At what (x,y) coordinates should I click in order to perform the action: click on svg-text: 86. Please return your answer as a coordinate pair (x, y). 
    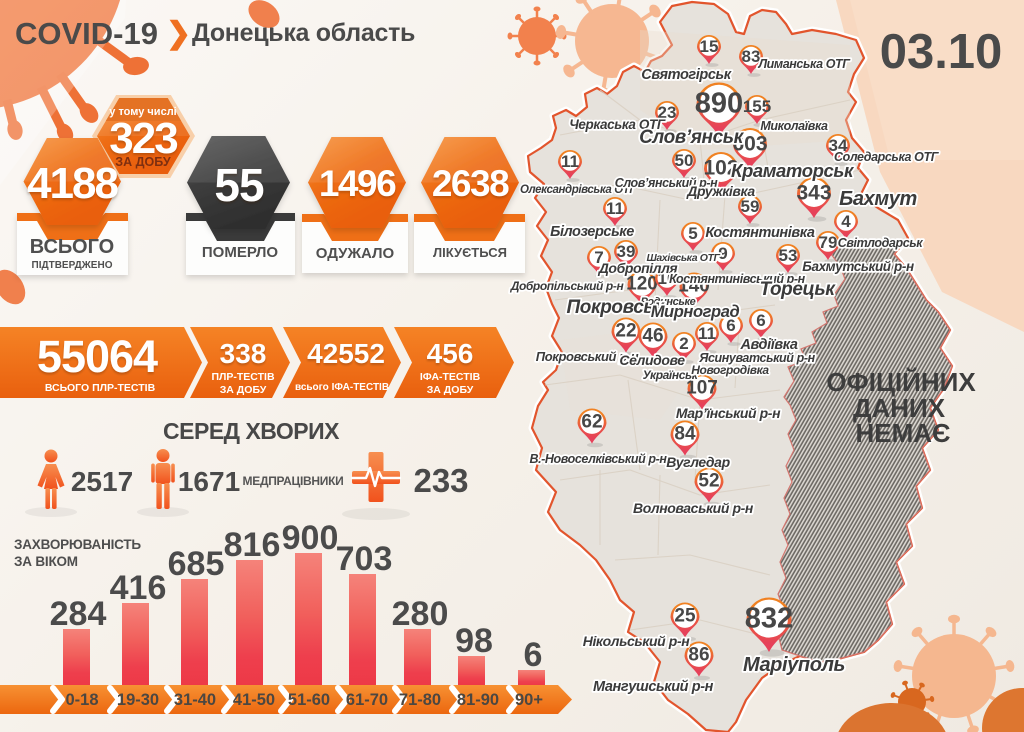
    Looking at the image, I should click on (698, 655).